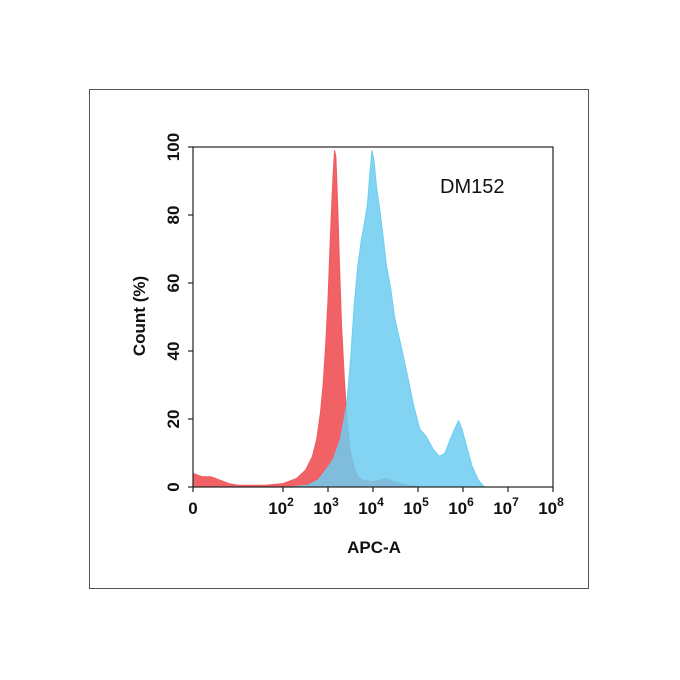 The width and height of the screenshot is (680, 680). I want to click on x-tick-label: 10⁵, so click(416, 506).